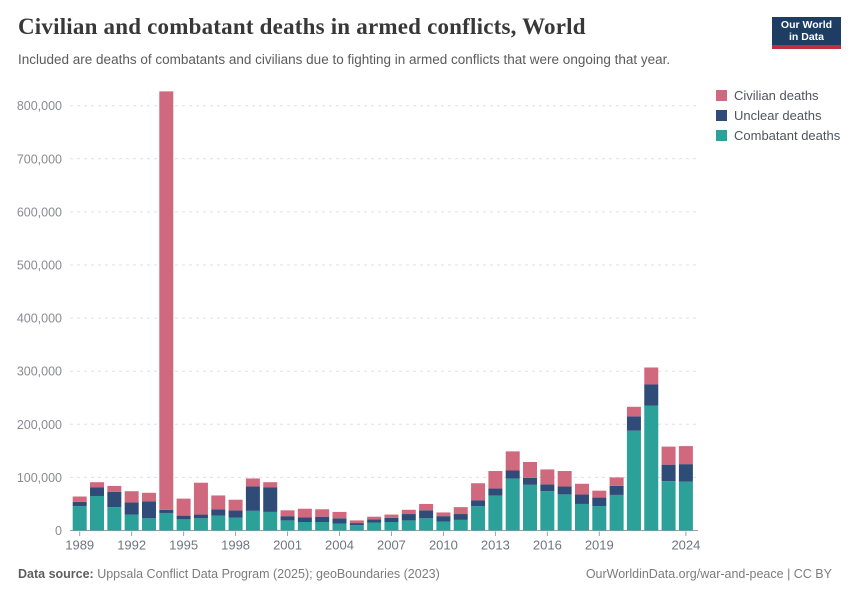  I want to click on bar-segment-2018-civilian-deaths, so click(581, 489).